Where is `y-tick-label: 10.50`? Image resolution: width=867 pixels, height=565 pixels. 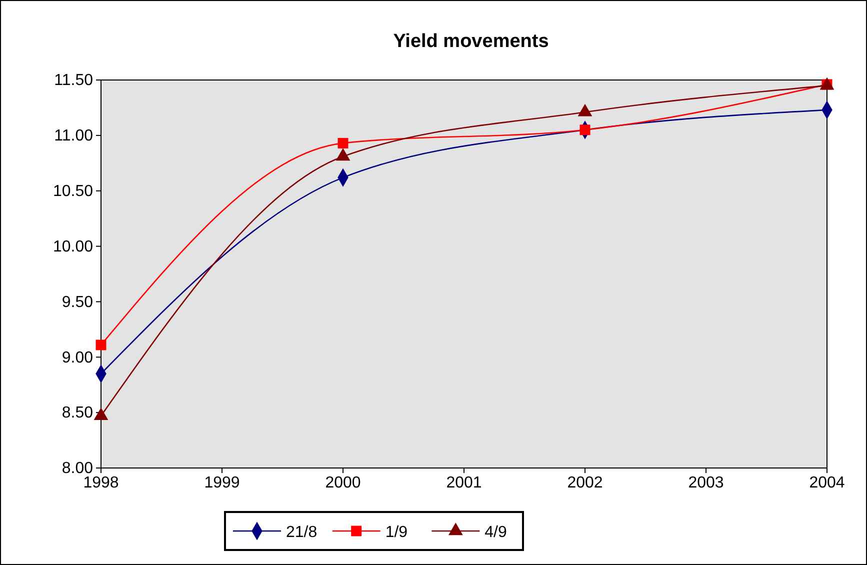
y-tick-label: 10.50 is located at coordinates (73, 191).